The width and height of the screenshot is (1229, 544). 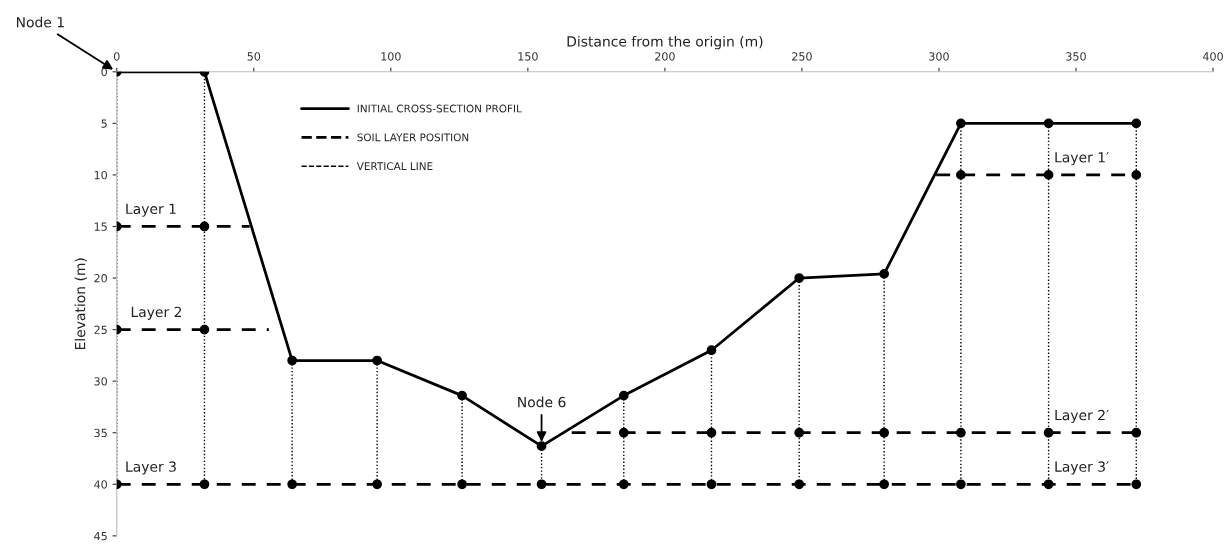 What do you see at coordinates (439, 108) in the screenshot?
I see `legend-label: INITIAL CROSS-SECTION PROFIL` at bounding box center [439, 108].